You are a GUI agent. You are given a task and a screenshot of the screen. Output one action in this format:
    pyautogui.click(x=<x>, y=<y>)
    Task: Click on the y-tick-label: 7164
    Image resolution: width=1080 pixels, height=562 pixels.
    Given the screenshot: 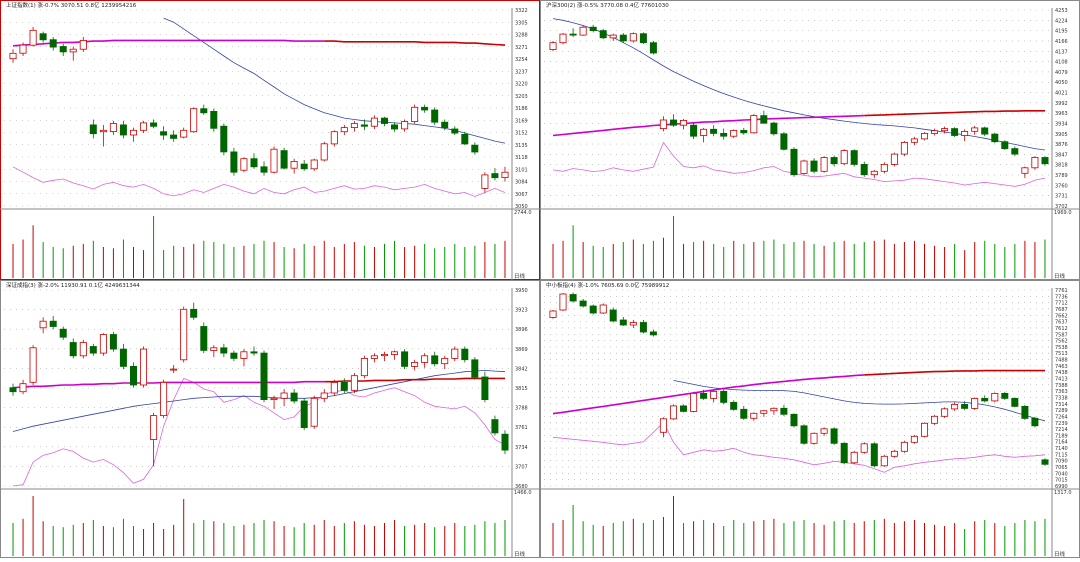 What is the action you would take?
    pyautogui.click(x=1061, y=443)
    